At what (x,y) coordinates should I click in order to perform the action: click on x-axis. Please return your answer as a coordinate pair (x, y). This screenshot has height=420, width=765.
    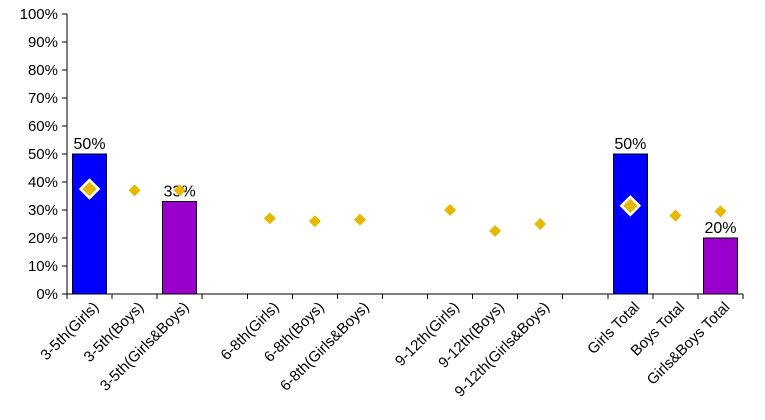
    Looking at the image, I should click on (405, 296).